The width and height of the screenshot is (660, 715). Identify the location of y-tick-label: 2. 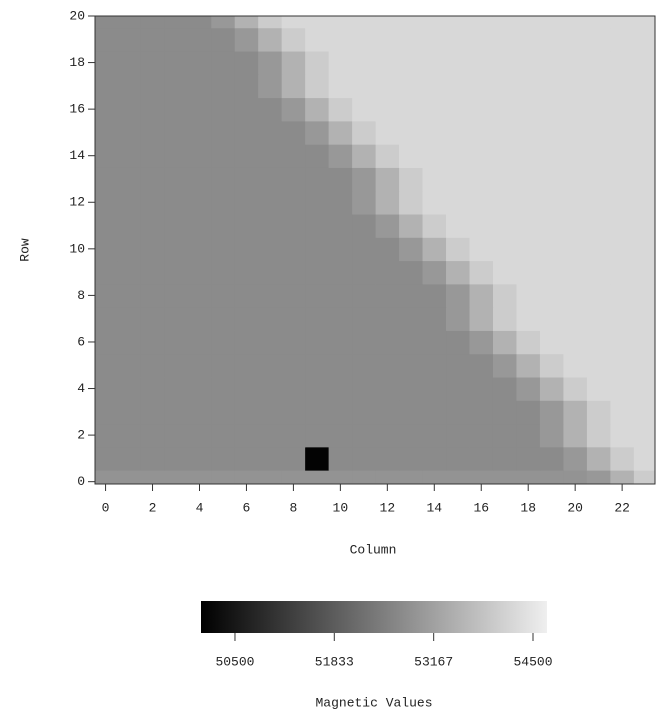
(81, 435).